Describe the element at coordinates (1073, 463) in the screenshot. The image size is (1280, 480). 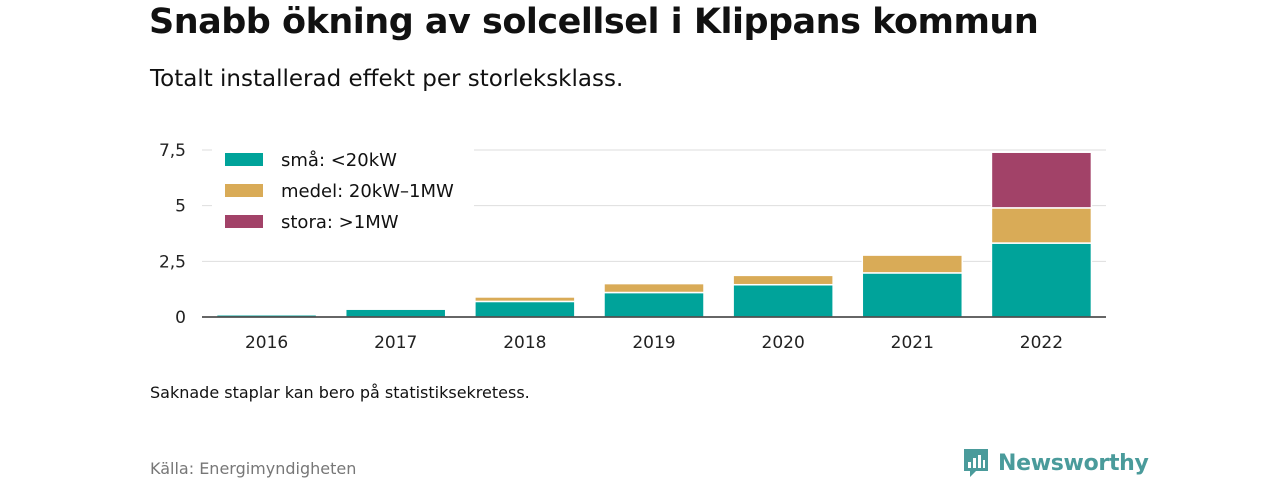
I see `brand-name: Newsworthy` at that location.